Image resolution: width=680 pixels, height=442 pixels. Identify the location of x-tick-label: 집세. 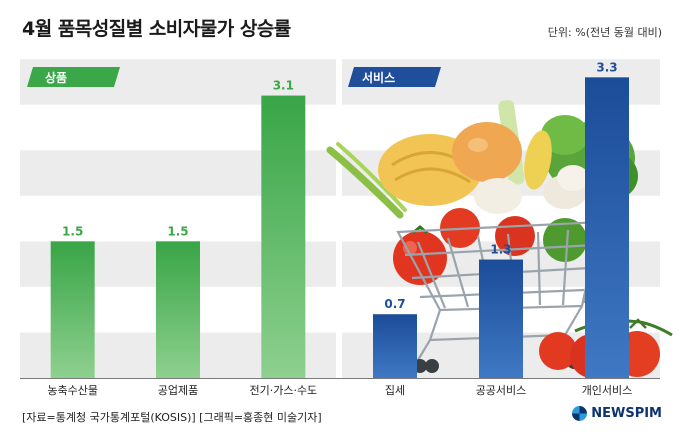
(395, 390).